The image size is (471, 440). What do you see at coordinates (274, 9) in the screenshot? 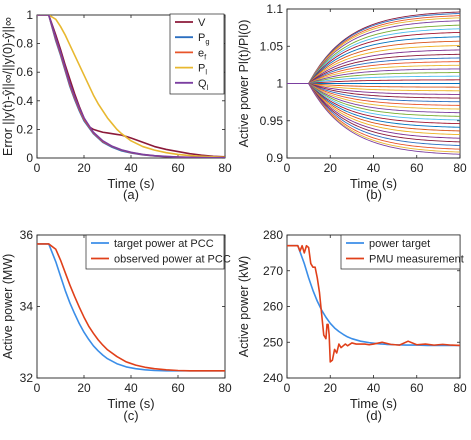
I see `y-tick-label: 1.1` at bounding box center [274, 9].